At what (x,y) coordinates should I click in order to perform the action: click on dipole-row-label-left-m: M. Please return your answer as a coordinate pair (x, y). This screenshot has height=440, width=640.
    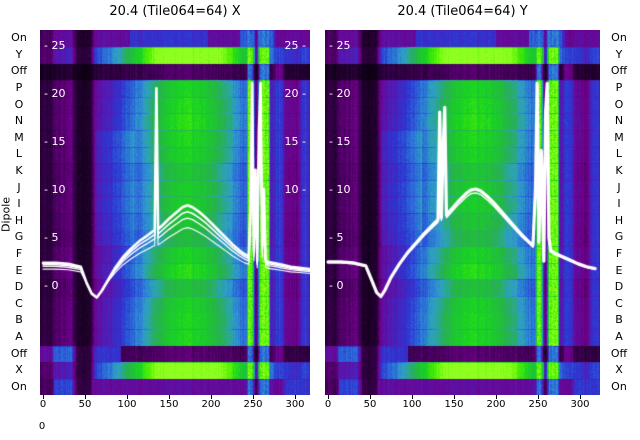
    Looking at the image, I should click on (19, 137).